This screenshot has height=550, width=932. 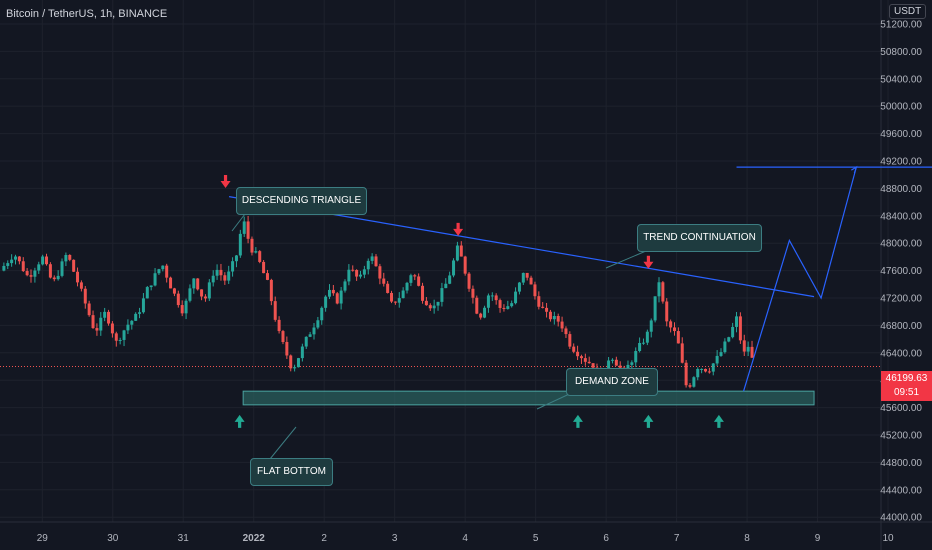 What do you see at coordinates (612, 382) in the screenshot?
I see `callout-demand-zone: DEMAND ZONE` at bounding box center [612, 382].